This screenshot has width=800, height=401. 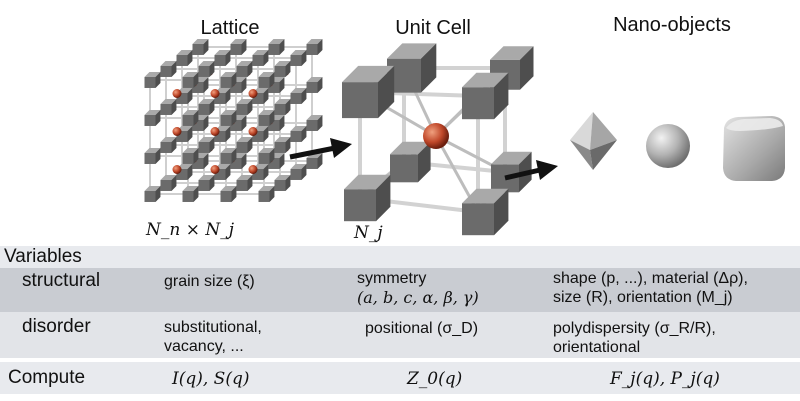 What do you see at coordinates (213, 327) in the screenshot?
I see `disorder-lattice-1: substitutional,` at bounding box center [213, 327].